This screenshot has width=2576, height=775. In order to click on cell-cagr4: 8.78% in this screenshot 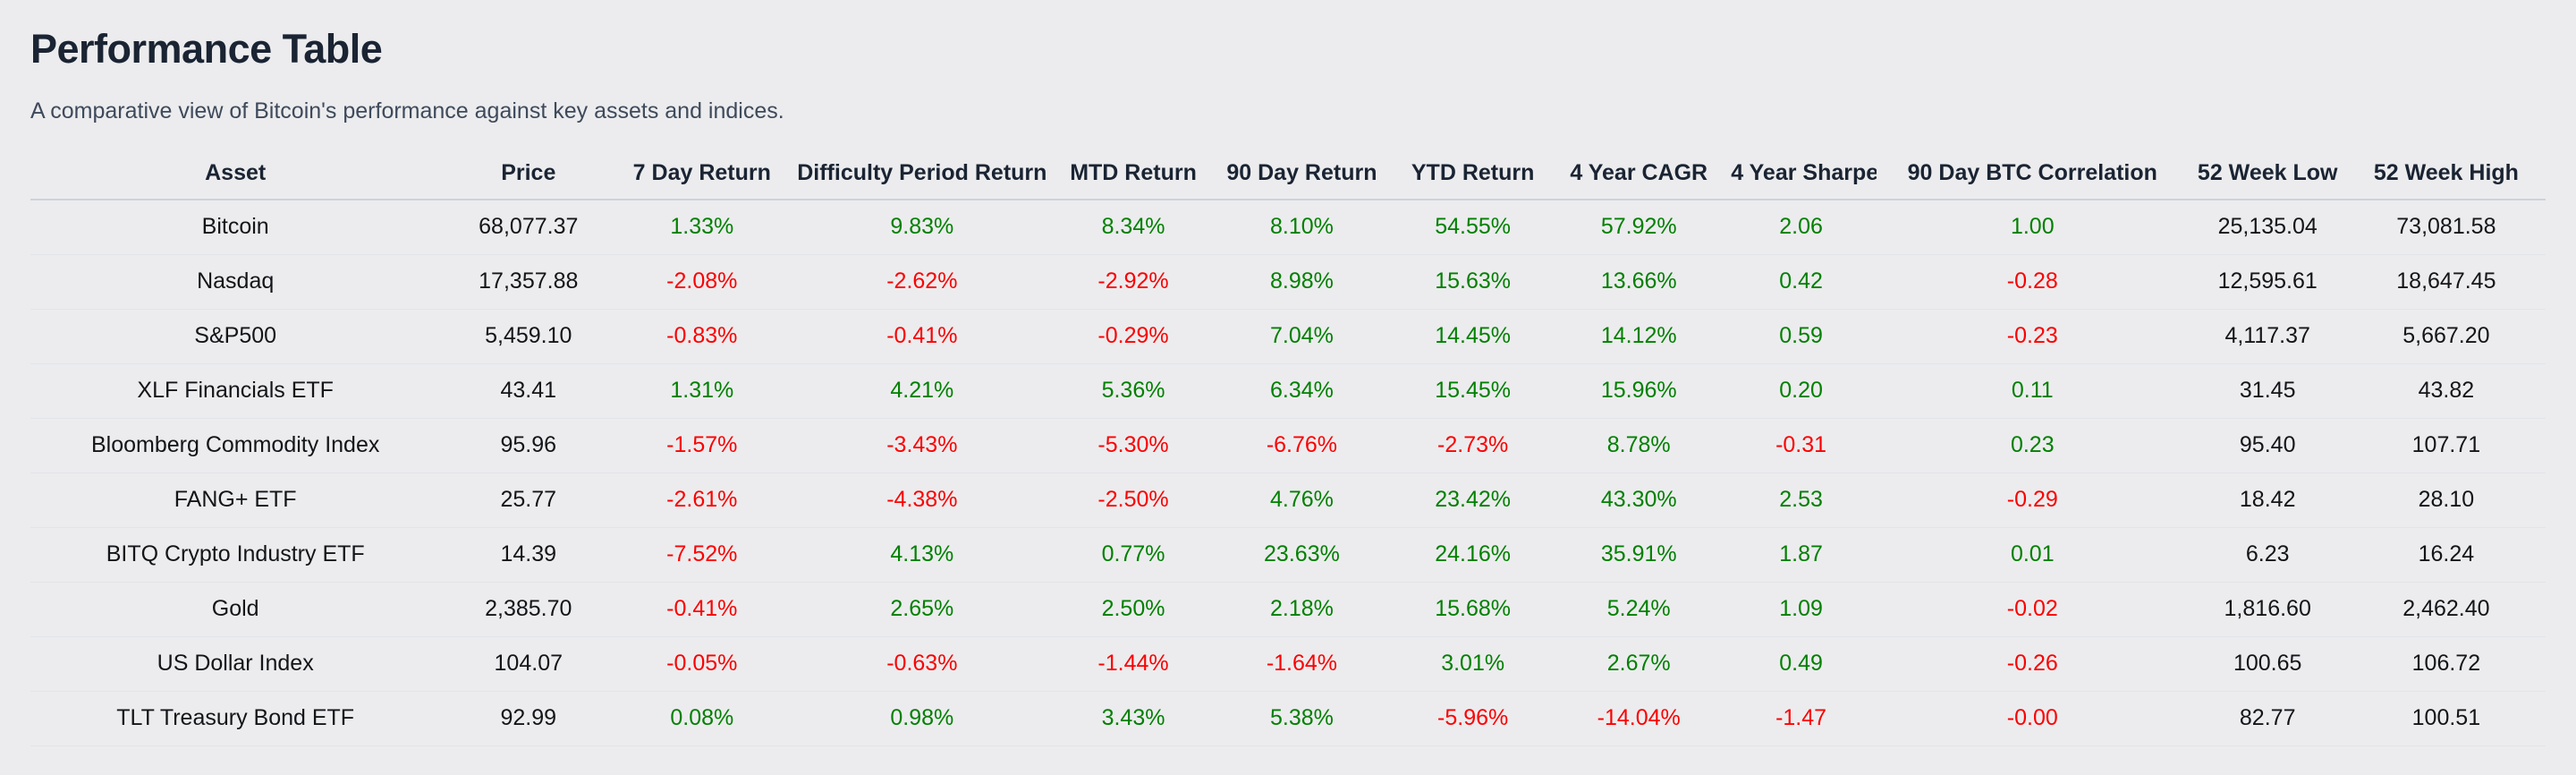, I will do `click(1639, 445)`.